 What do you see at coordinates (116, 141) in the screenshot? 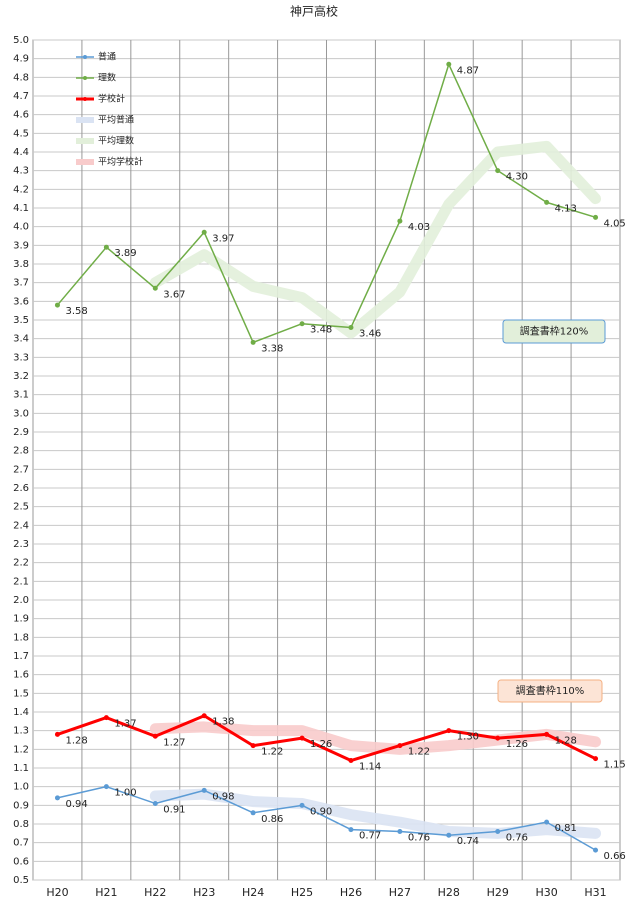
I see `legend-label: 平均理数` at bounding box center [116, 141].